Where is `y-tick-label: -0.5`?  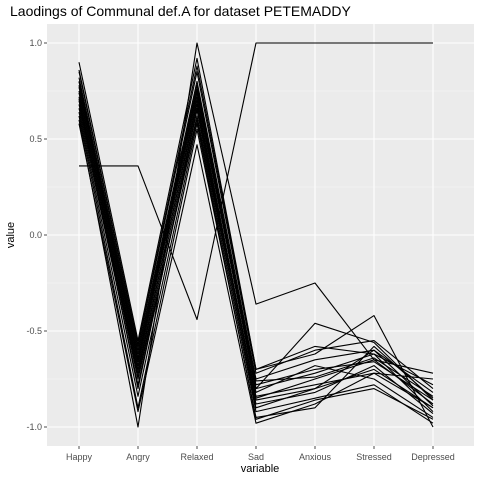
y-tick-label: -0.5 is located at coordinates (34, 331).